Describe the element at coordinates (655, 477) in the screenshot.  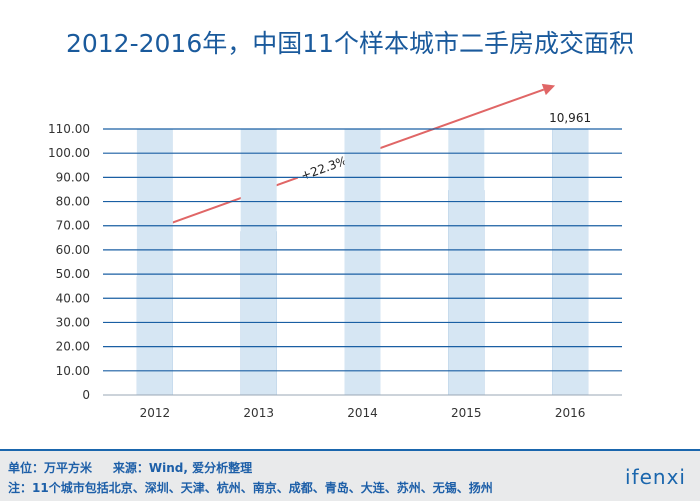
I see `brand-logo: ifenxi` at that location.